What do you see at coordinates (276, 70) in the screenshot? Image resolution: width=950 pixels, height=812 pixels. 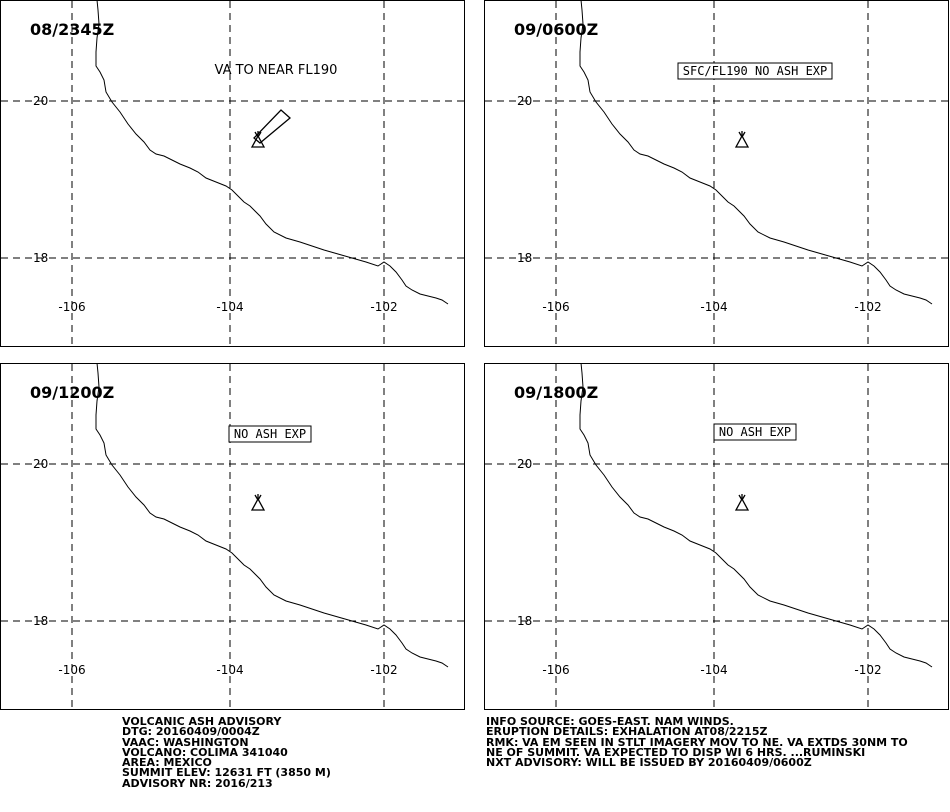 I see `forecast-note: VA TO NEAR FL190` at bounding box center [276, 70].